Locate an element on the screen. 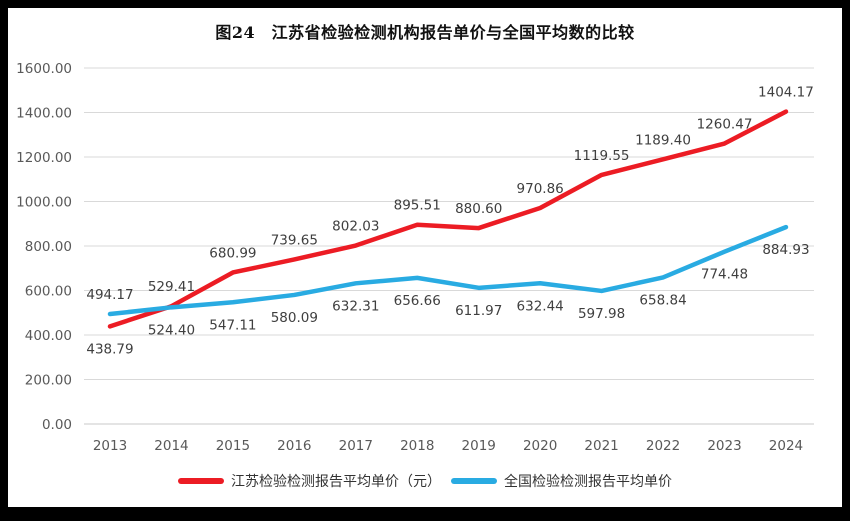  national-series-swatch-icon is located at coordinates (474, 481).